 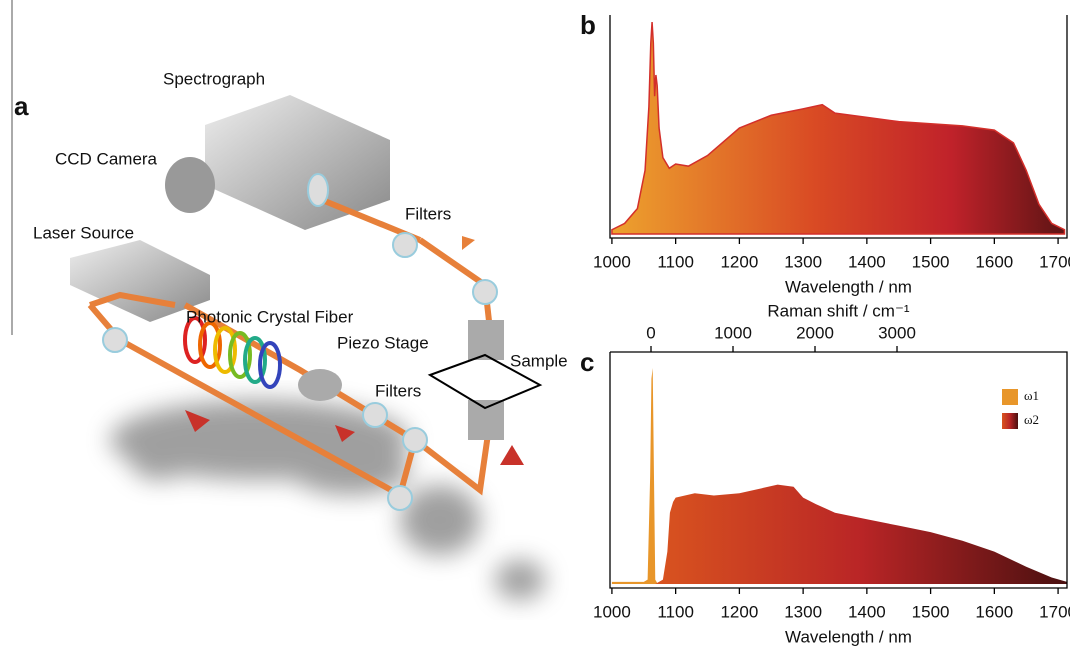 What do you see at coordinates (539, 360) in the screenshot?
I see `diagram-label: Sample` at bounding box center [539, 360].